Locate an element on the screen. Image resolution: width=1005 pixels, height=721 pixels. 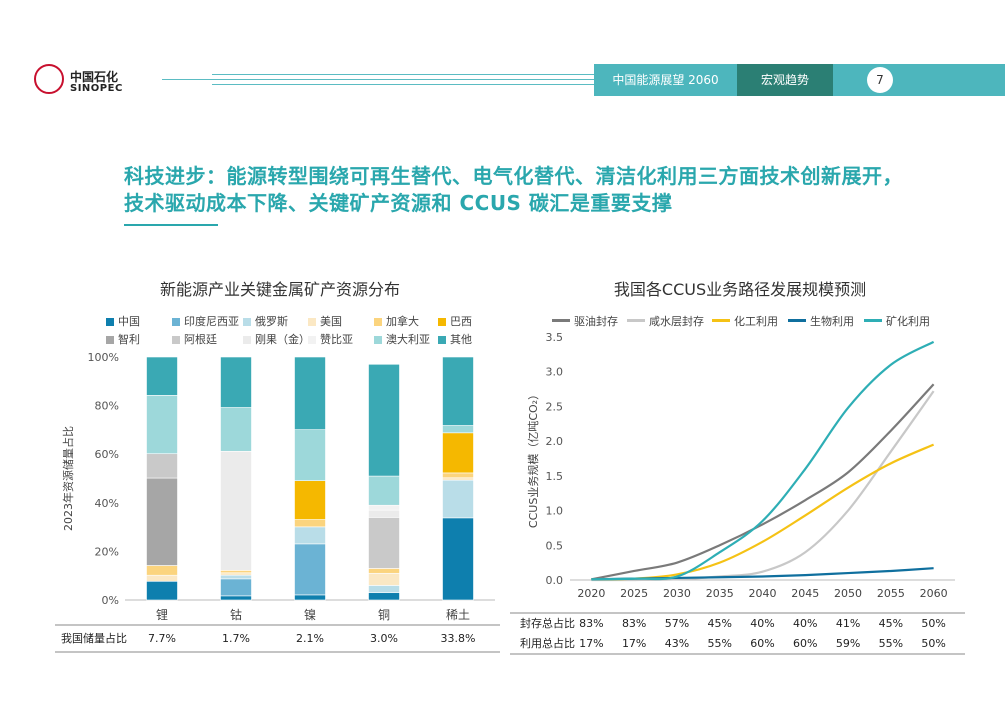
legend-label: 驱油封存 is located at coordinates (596, 321).